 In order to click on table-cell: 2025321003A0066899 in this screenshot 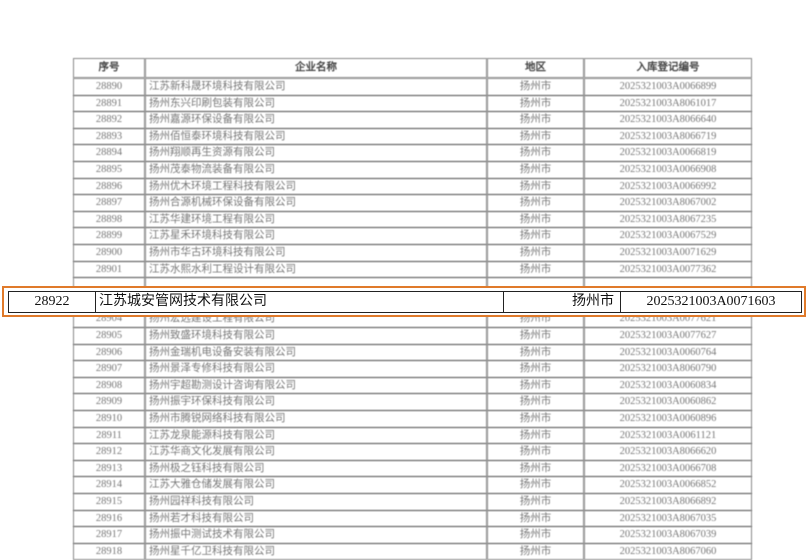, I will do `click(668, 87)`.